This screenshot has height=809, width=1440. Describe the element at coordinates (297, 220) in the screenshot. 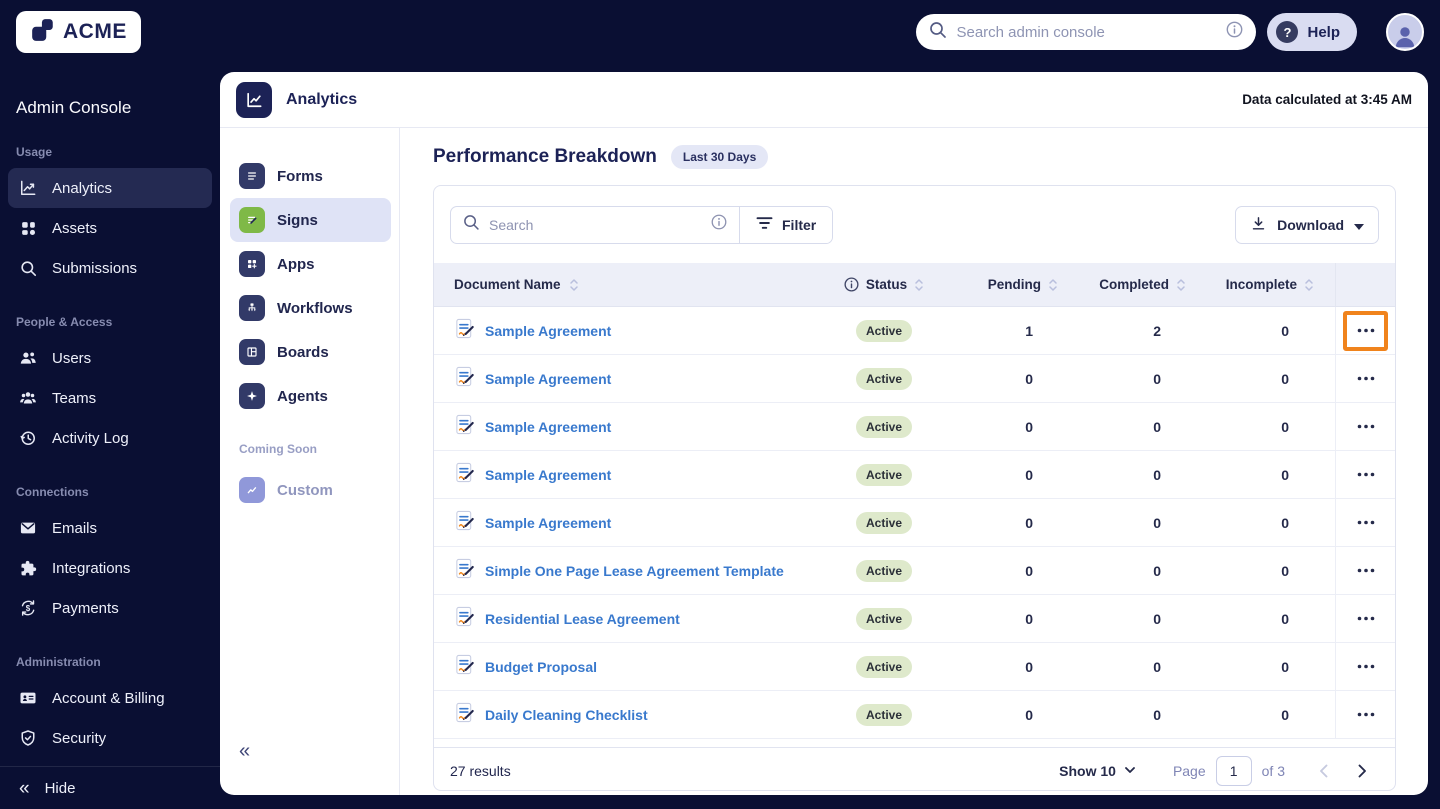

I see `nav-item-label: Signs` at that location.